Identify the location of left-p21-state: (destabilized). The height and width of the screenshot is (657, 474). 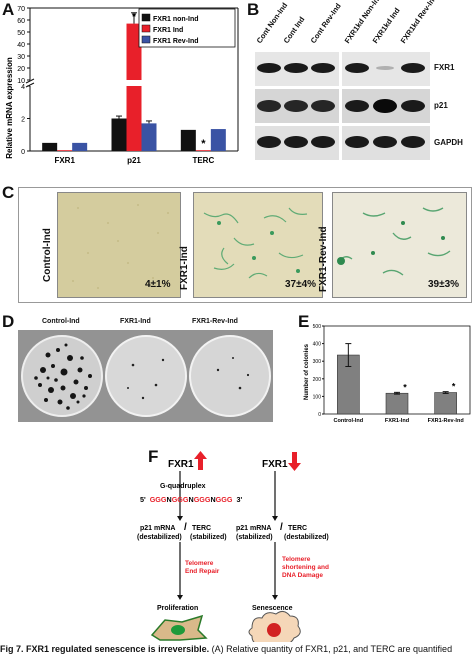
(159, 537).